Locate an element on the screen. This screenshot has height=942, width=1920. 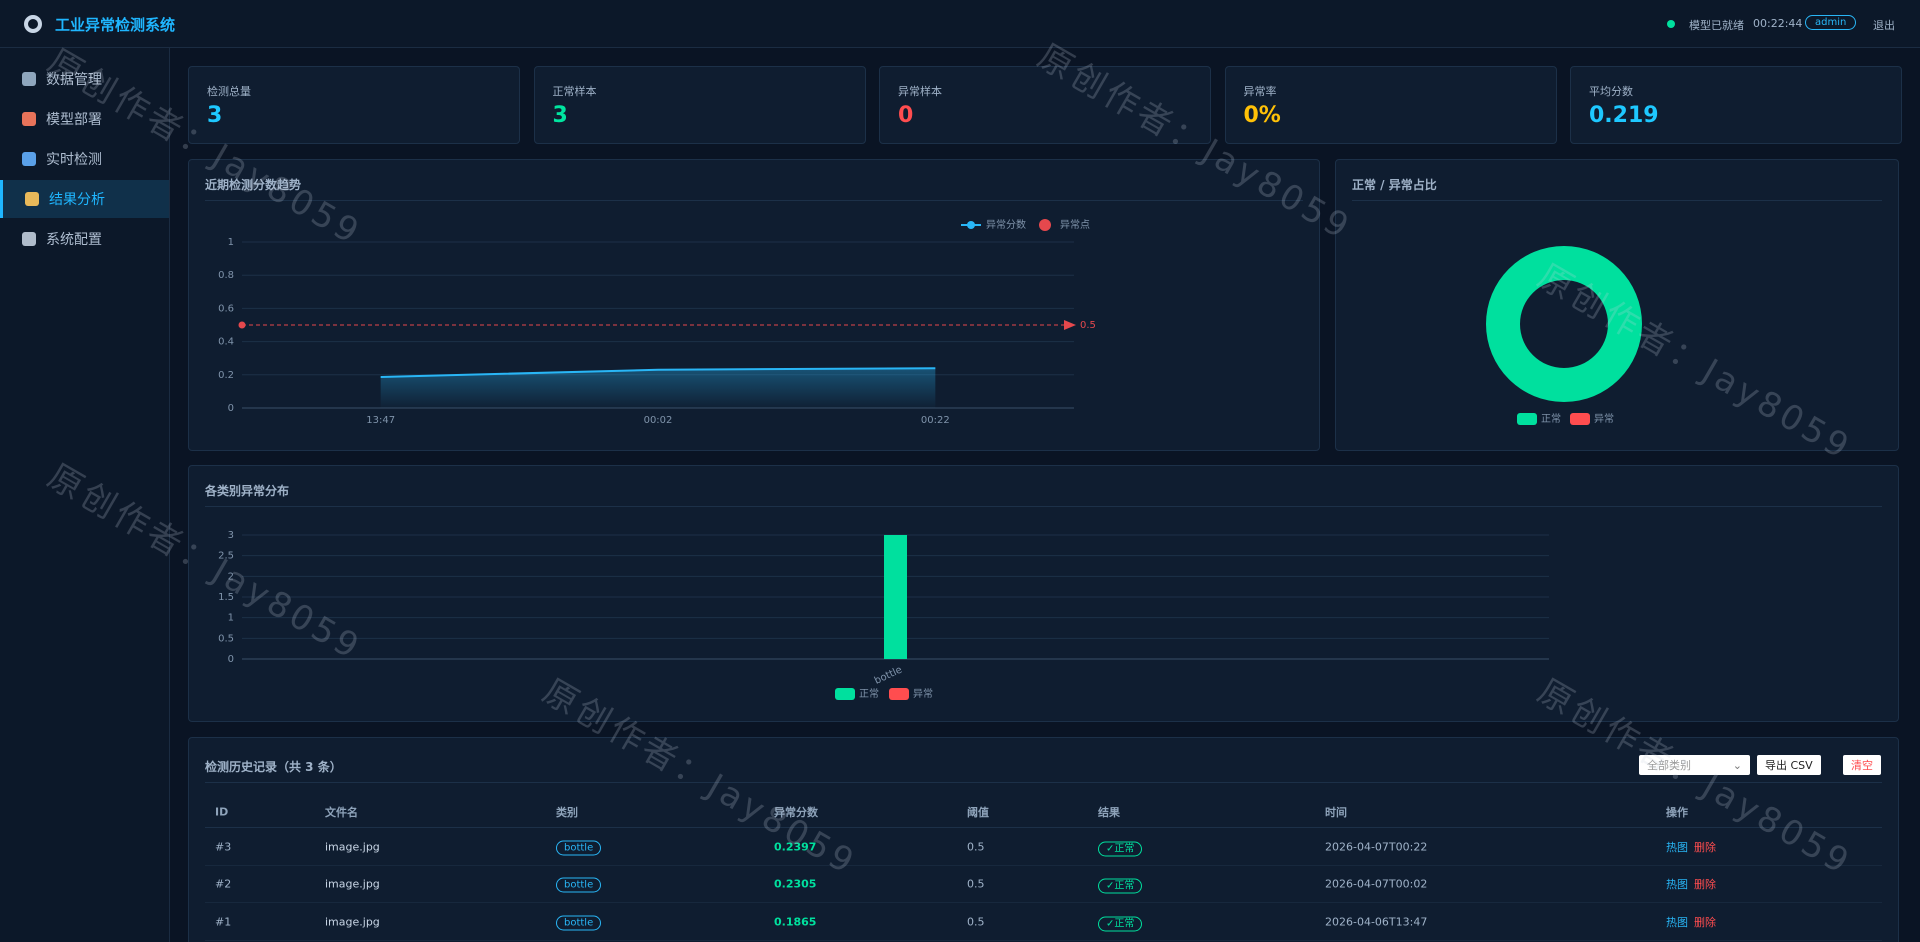
stat-card: 异常率 0% is located at coordinates (1390, 105).